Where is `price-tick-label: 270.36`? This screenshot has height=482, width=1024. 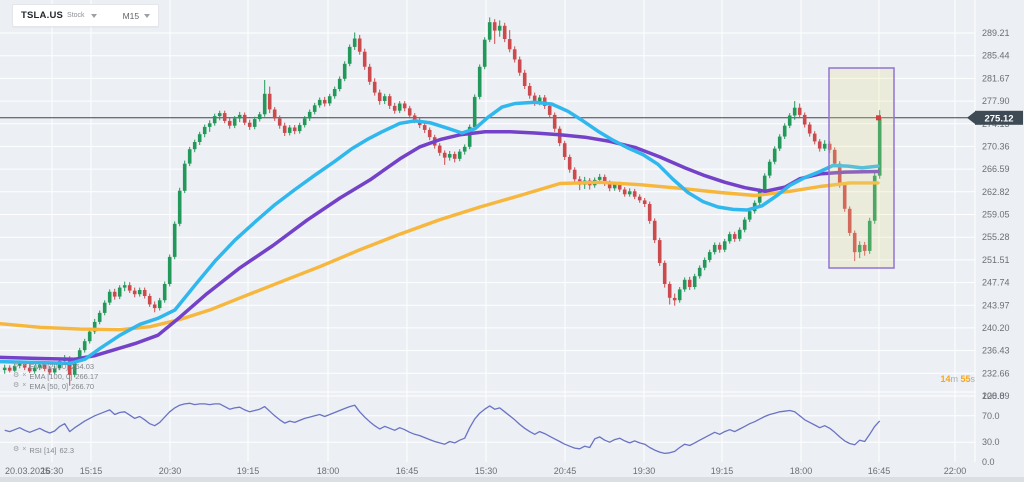
price-tick-label: 270.36 is located at coordinates (996, 146).